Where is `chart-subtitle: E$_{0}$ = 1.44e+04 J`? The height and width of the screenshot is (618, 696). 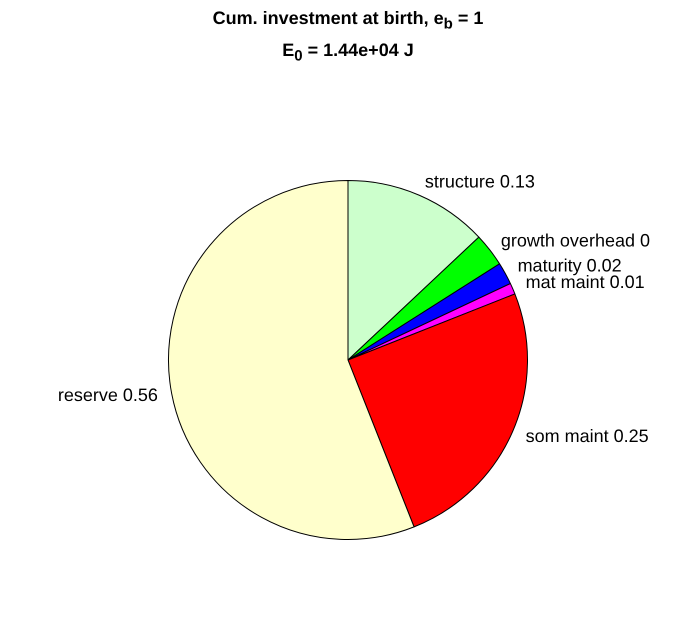
chart-subtitle: E$_{0}$ = 1.44e+04 J is located at coordinates (348, 52).